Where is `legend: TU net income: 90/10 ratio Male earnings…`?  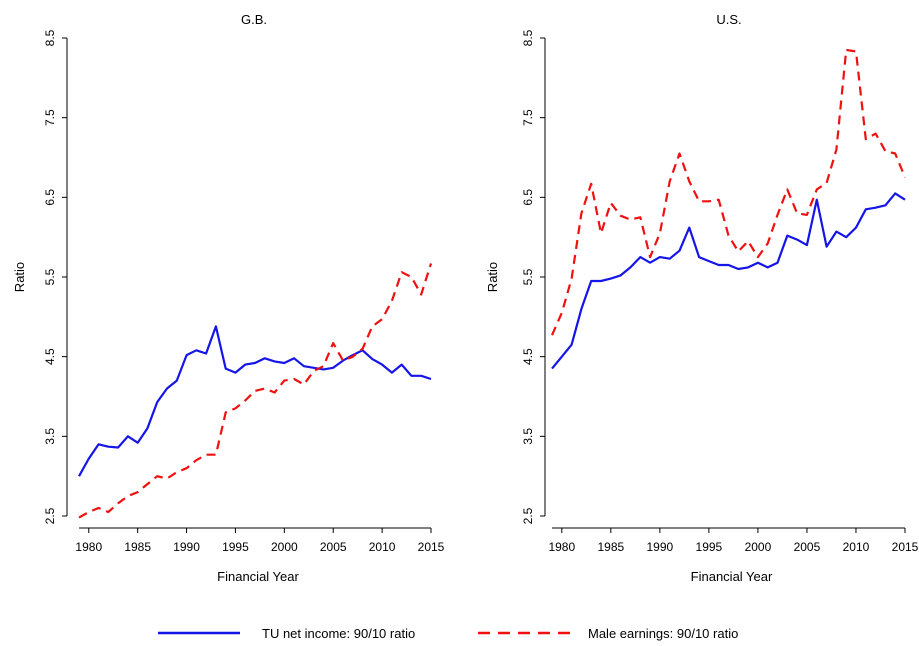
legend: TU net income: 90/10 ratio Male earnings… is located at coordinates (448, 633).